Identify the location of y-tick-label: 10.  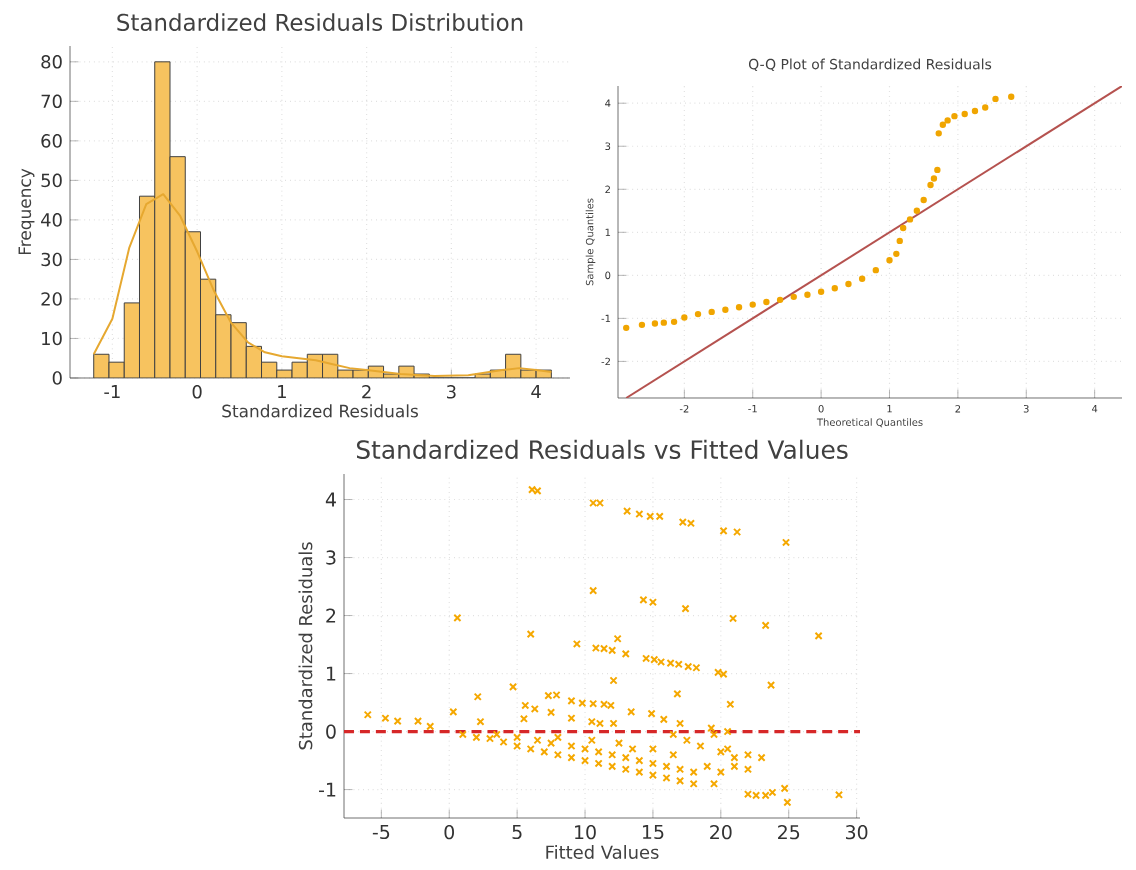
(52, 338).